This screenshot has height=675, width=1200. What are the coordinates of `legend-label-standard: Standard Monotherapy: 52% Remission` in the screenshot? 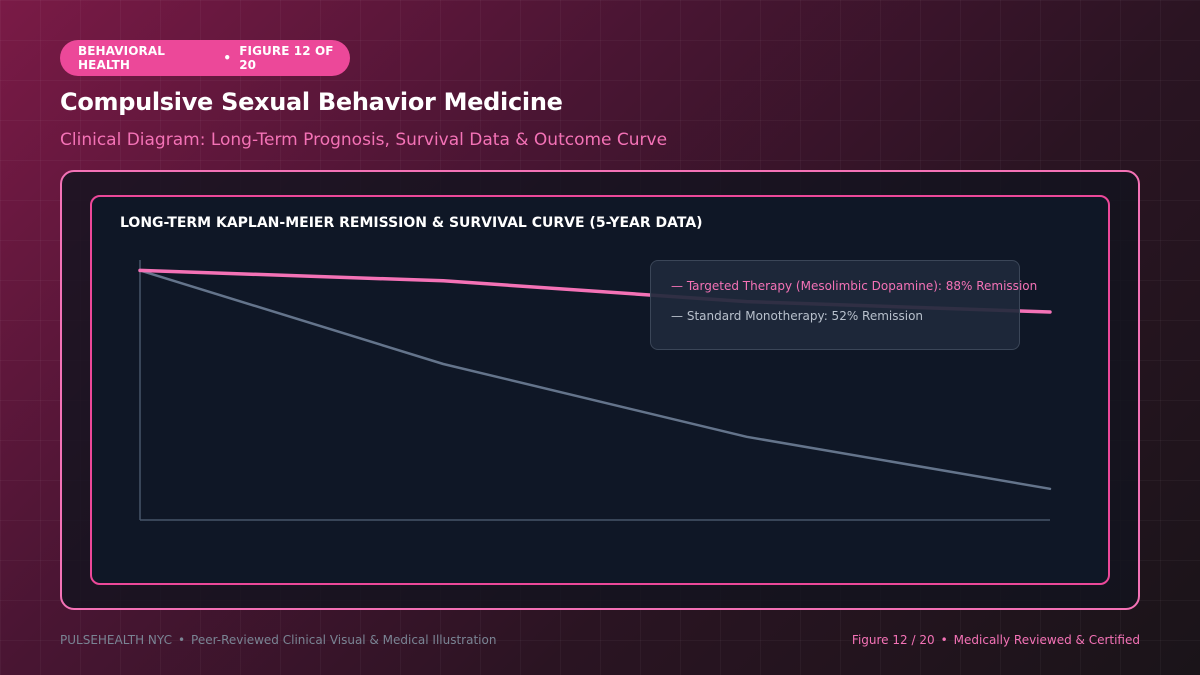 It's located at (805, 316).